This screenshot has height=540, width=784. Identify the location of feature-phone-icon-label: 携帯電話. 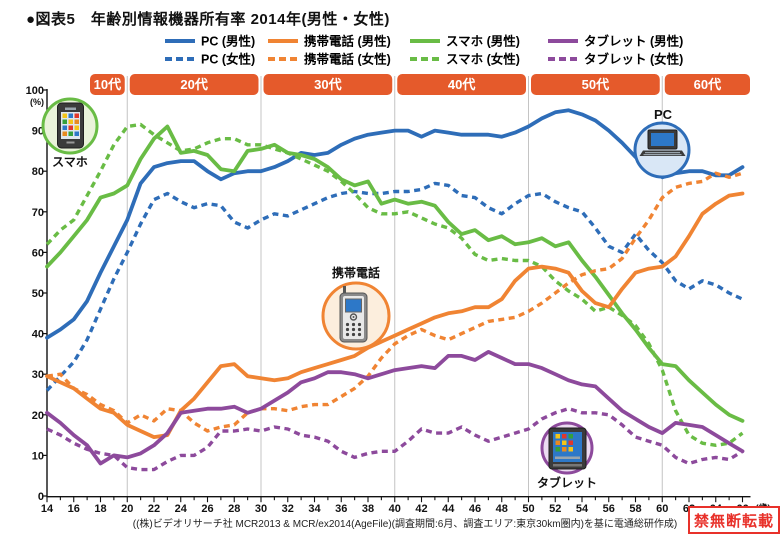
(356, 272).